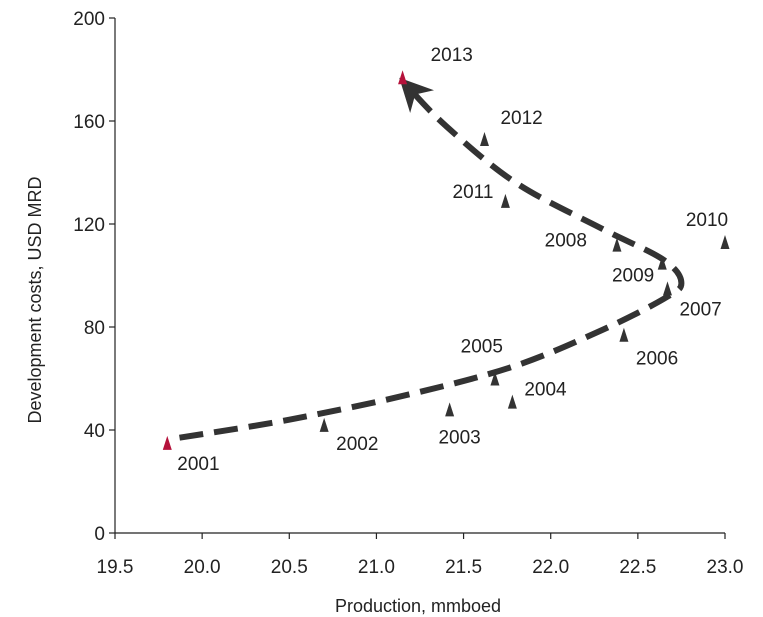 The height and width of the screenshot is (617, 763). I want to click on y-tick-label: 40, so click(94, 431).